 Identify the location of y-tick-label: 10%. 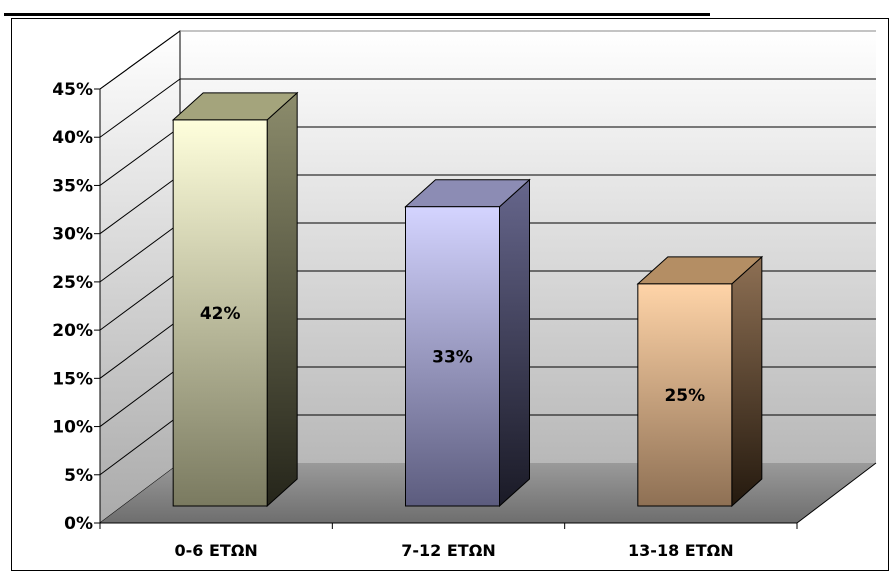
(72, 428).